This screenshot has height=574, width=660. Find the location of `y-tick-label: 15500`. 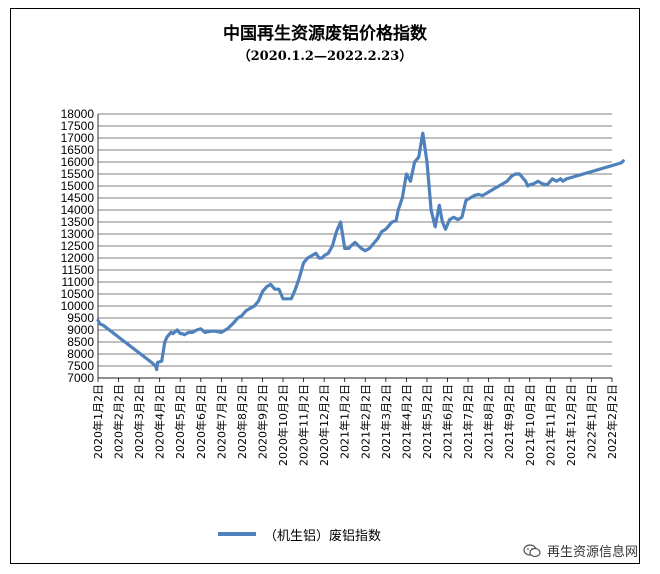

y-tick-label: 15500 is located at coordinates (78, 174).